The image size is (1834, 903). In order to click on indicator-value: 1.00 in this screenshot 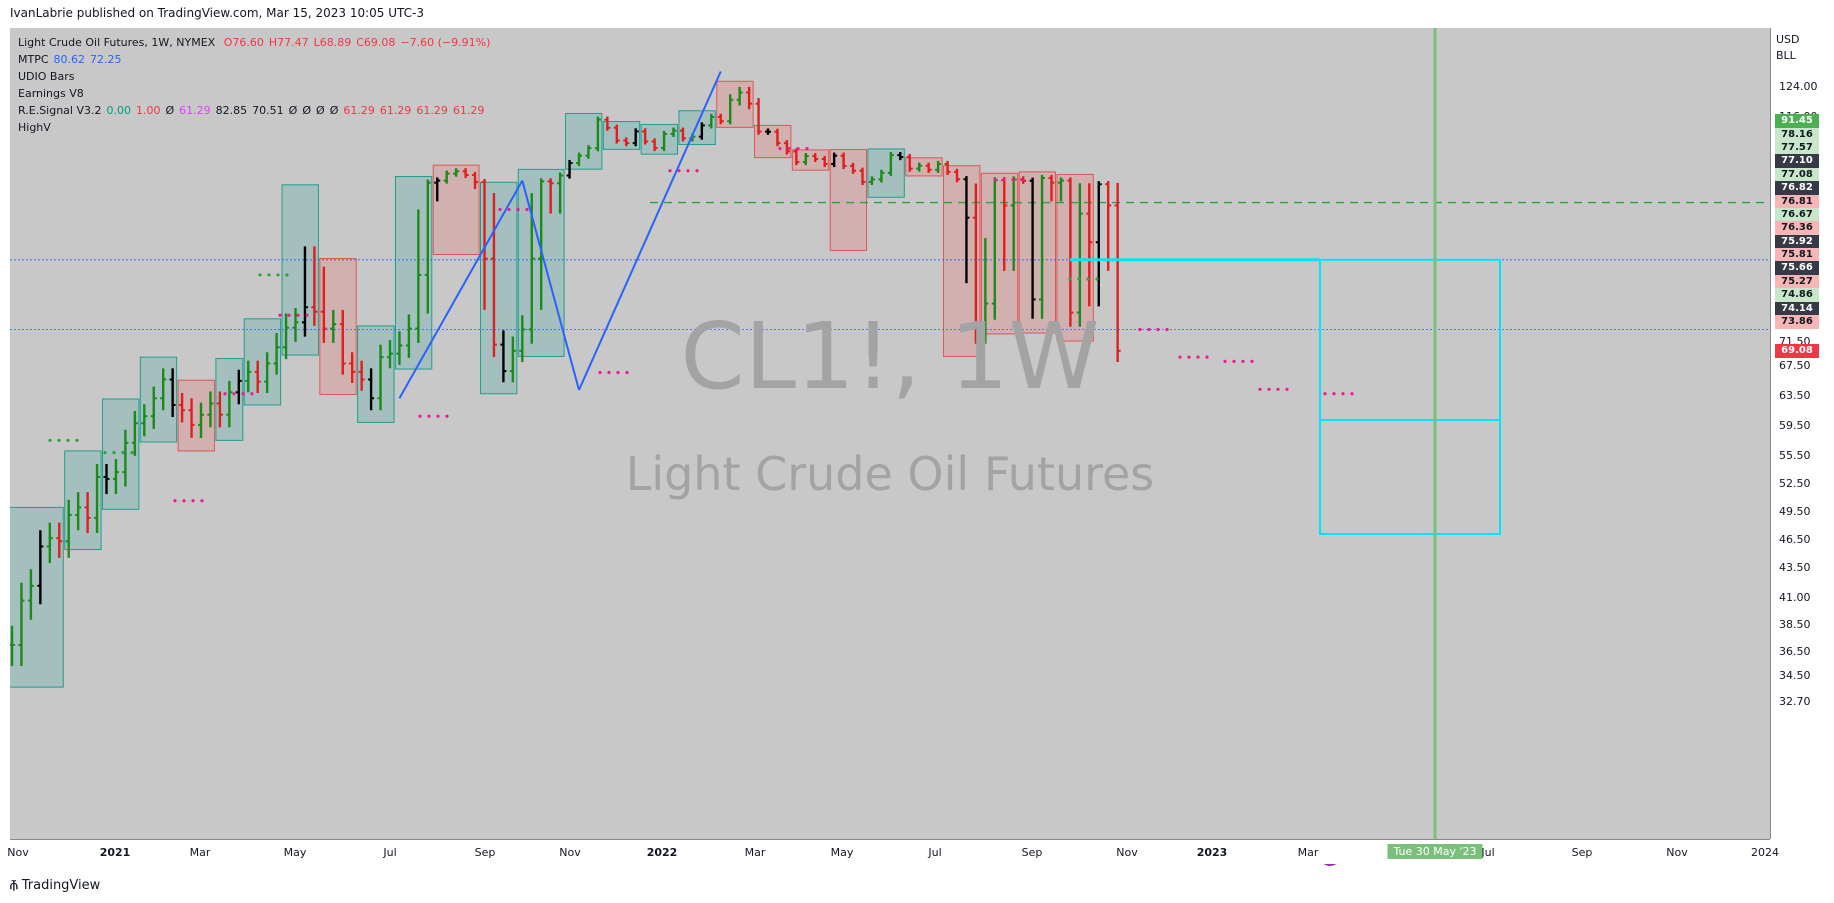, I will do `click(148, 110)`.